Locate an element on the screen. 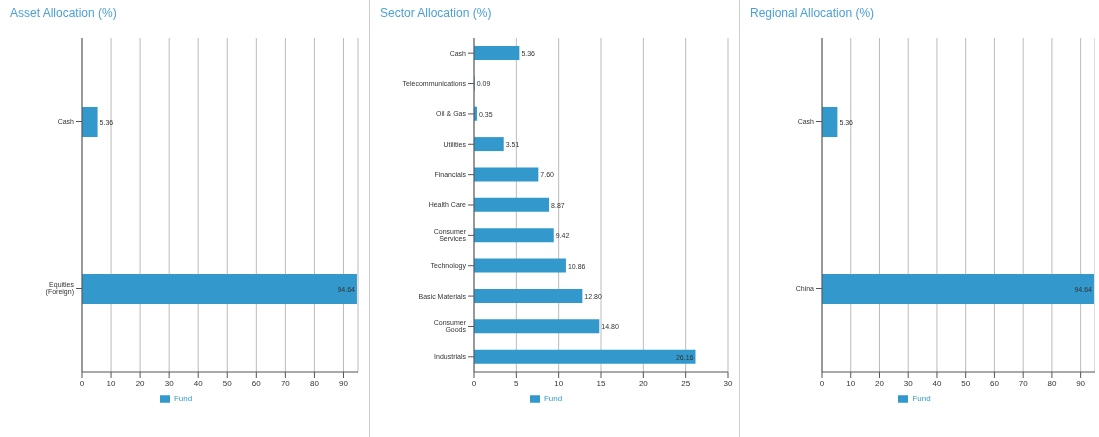 The height and width of the screenshot is (437, 1099). x-tick-label: 25 is located at coordinates (686, 383).